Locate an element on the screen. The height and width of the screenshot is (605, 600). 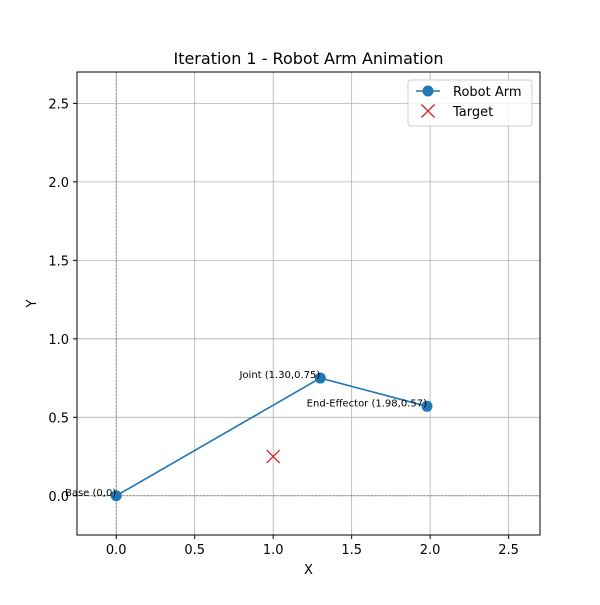
x-axis-label: X is located at coordinates (308, 570).